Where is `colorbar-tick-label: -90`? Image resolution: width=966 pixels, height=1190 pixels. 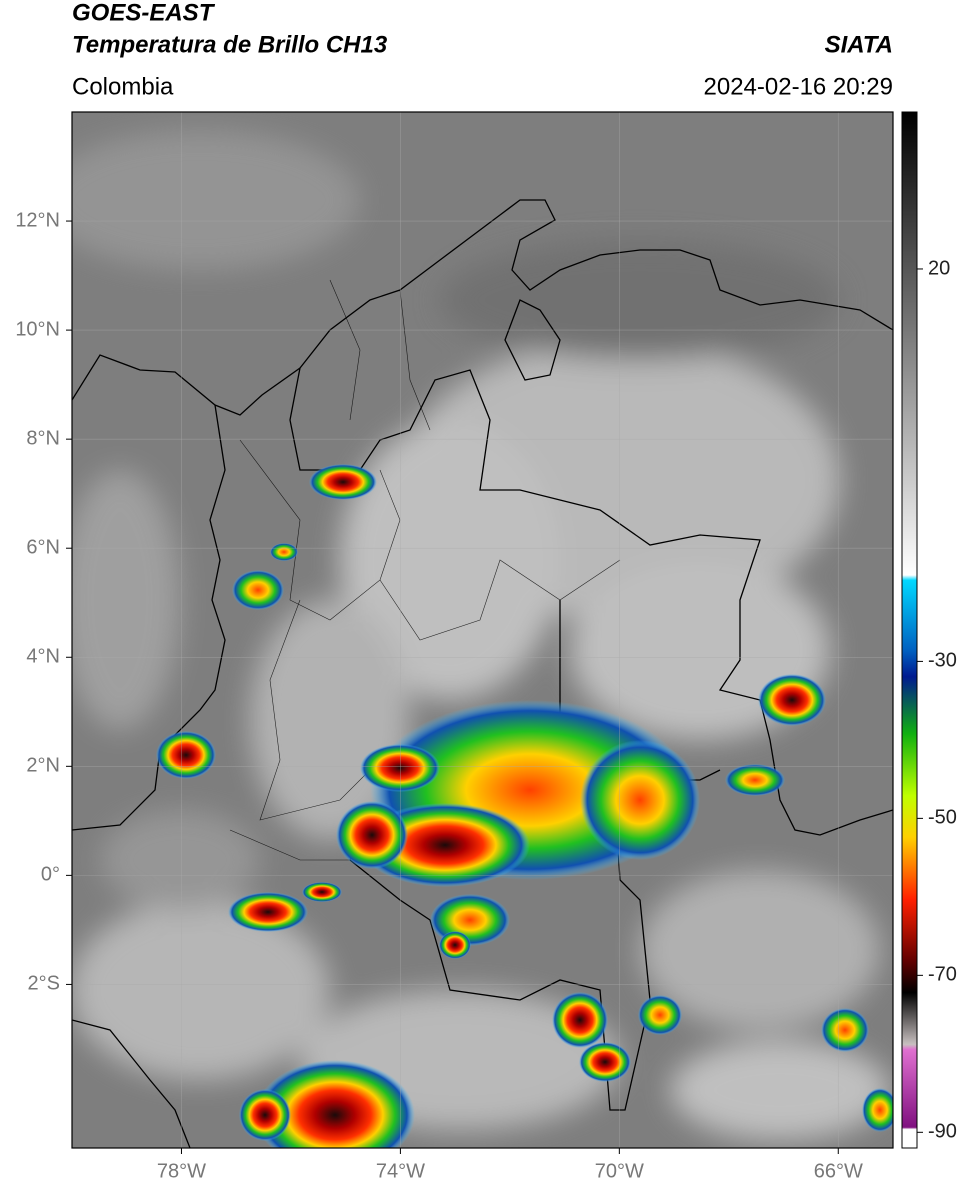
colorbar-tick-label: -90 is located at coordinates (942, 1132).